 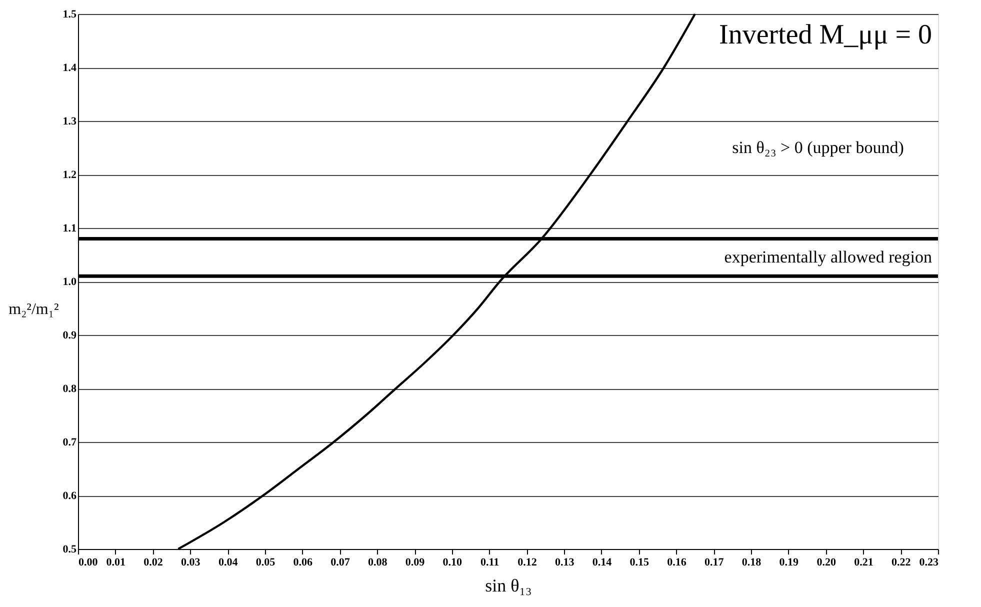 What do you see at coordinates (69, 122) in the screenshot?
I see `y-tick-label: 1.3` at bounding box center [69, 122].